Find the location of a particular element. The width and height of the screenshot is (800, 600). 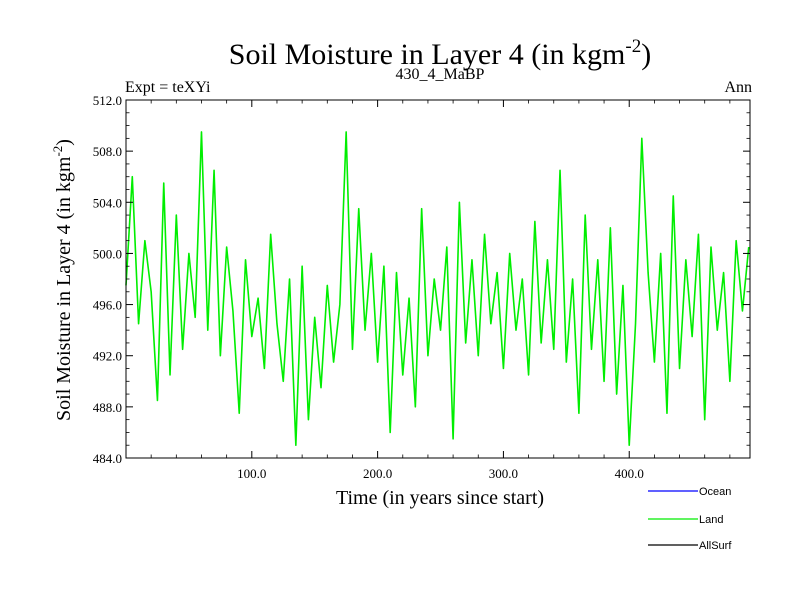

x-tick-label: 100.0 is located at coordinates (251, 473).